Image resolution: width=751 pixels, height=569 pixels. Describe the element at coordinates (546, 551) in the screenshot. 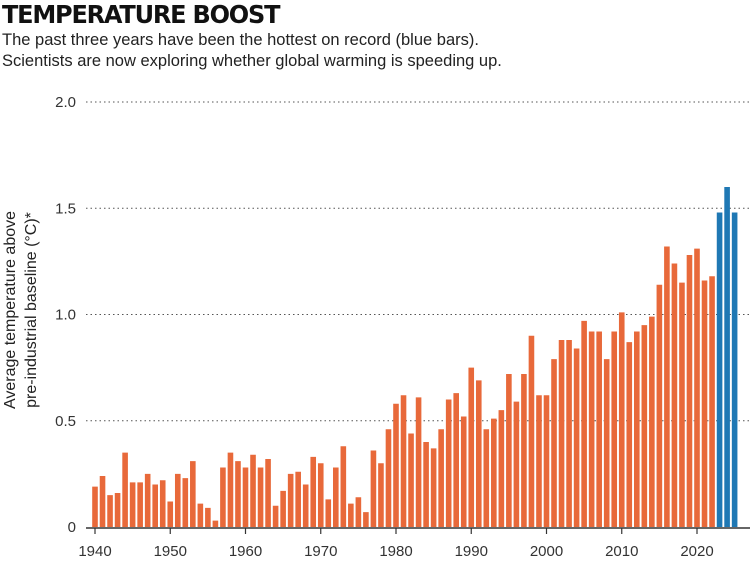

I see `x-tick-label-2000: 2000` at that location.